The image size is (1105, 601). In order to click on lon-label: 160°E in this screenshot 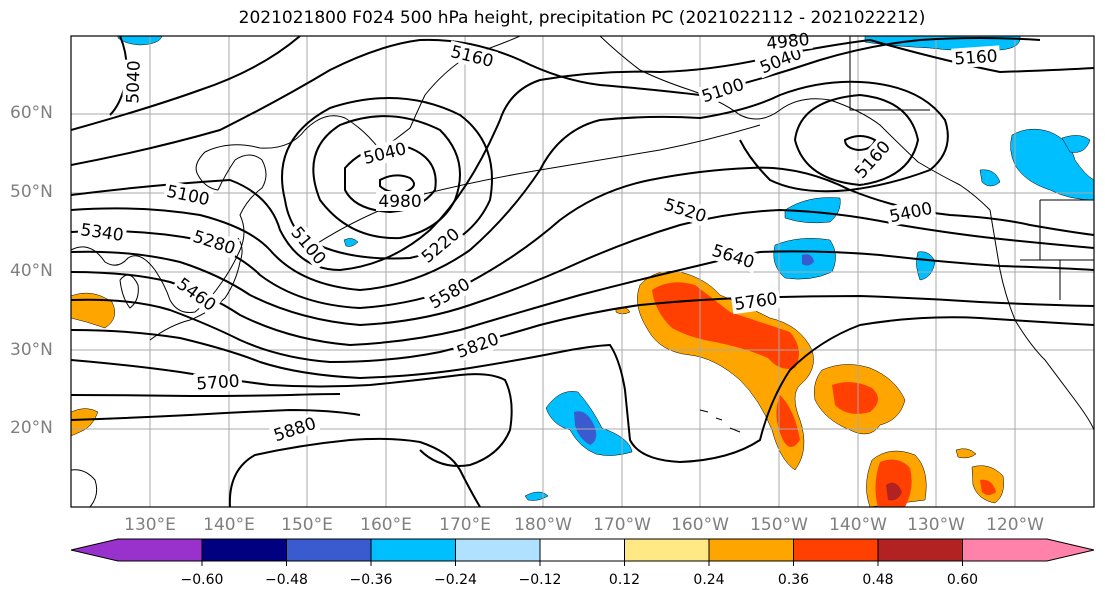, I will do `click(386, 525)`.